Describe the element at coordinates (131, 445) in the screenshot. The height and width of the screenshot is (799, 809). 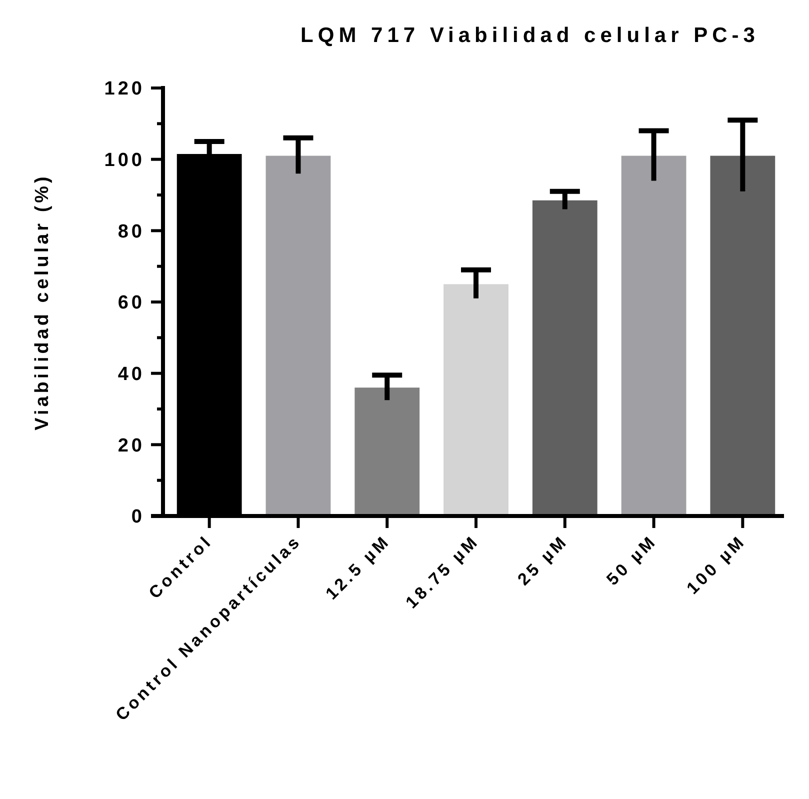
I see `y-tick-label: 20` at that location.